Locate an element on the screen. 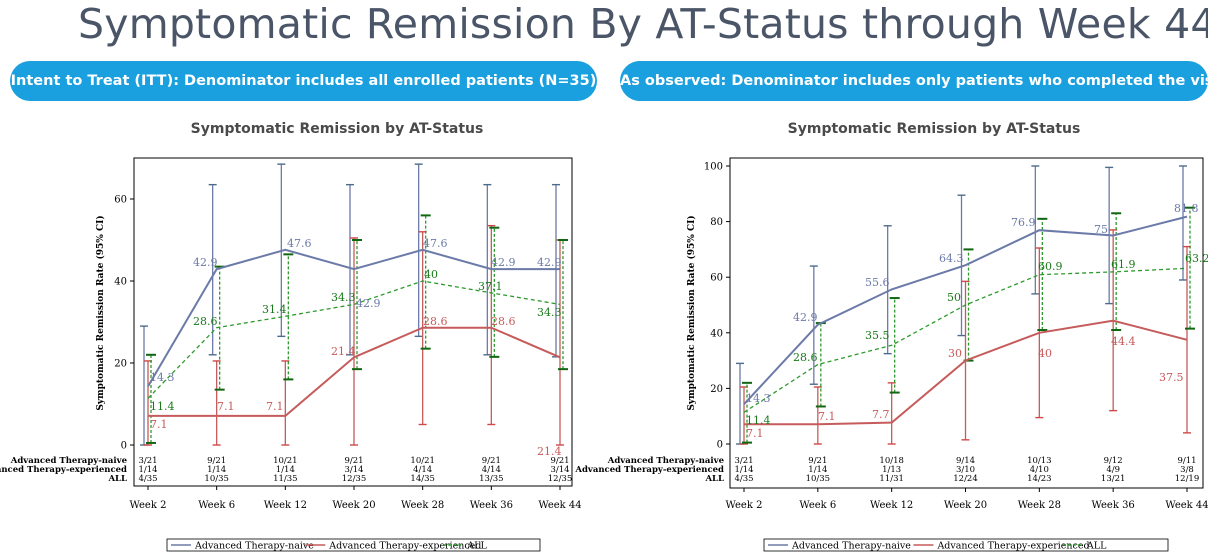 This screenshot has width=1208, height=554. count-value: 10/18 is located at coordinates (891, 461).